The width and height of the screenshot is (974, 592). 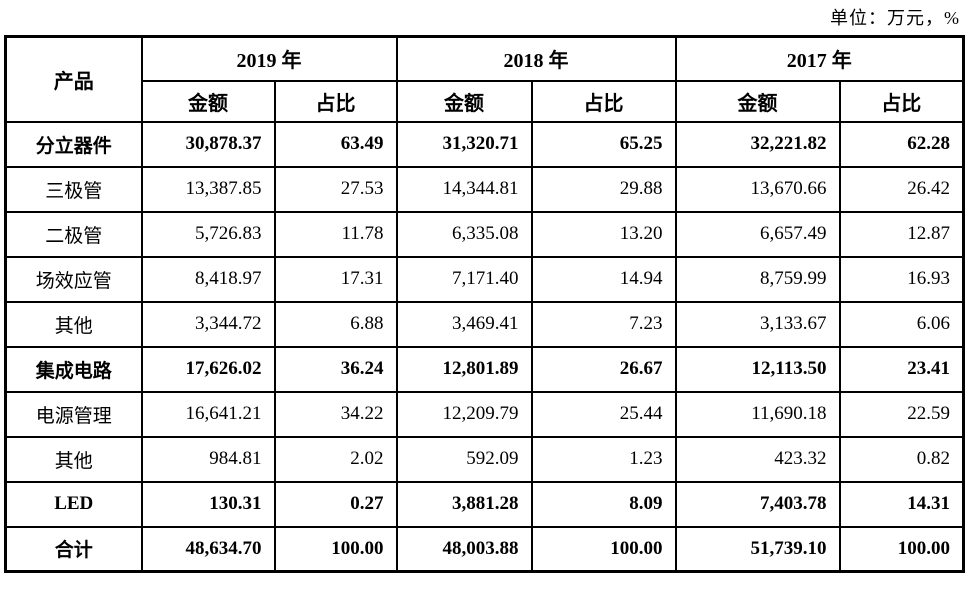 I want to click on amount-2017-cell: 32,221.82, so click(x=757, y=144).